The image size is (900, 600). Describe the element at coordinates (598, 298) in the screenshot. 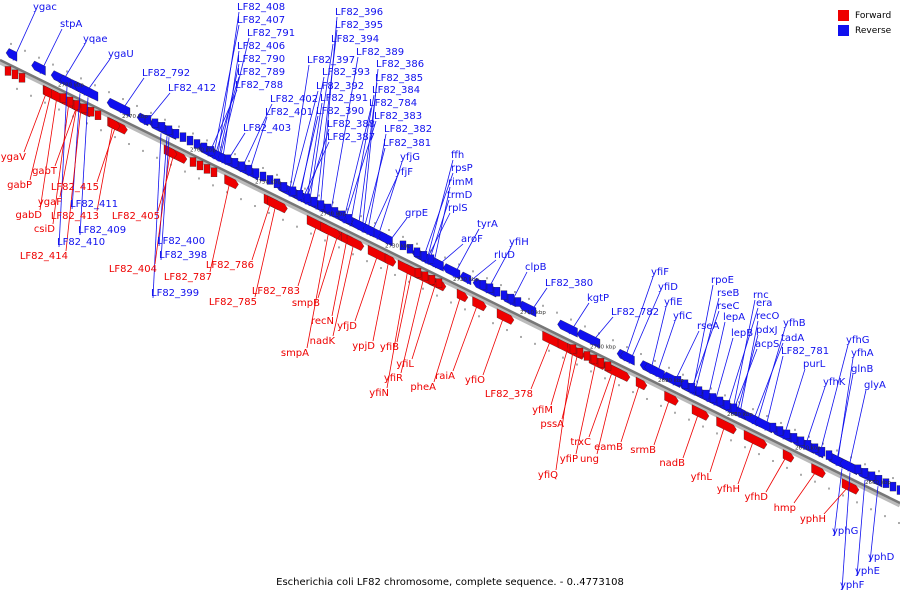

I see `reverse-gene-label: kgtP` at that location.